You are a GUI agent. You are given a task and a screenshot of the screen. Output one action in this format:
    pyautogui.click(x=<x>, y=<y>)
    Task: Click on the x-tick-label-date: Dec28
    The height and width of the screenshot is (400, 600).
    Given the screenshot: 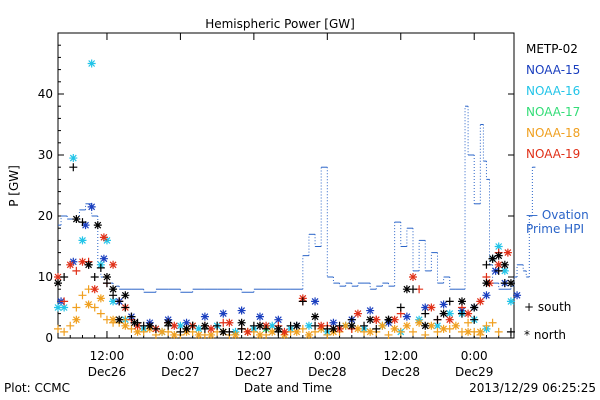 What is the action you would take?
    pyautogui.click(x=401, y=372)
    